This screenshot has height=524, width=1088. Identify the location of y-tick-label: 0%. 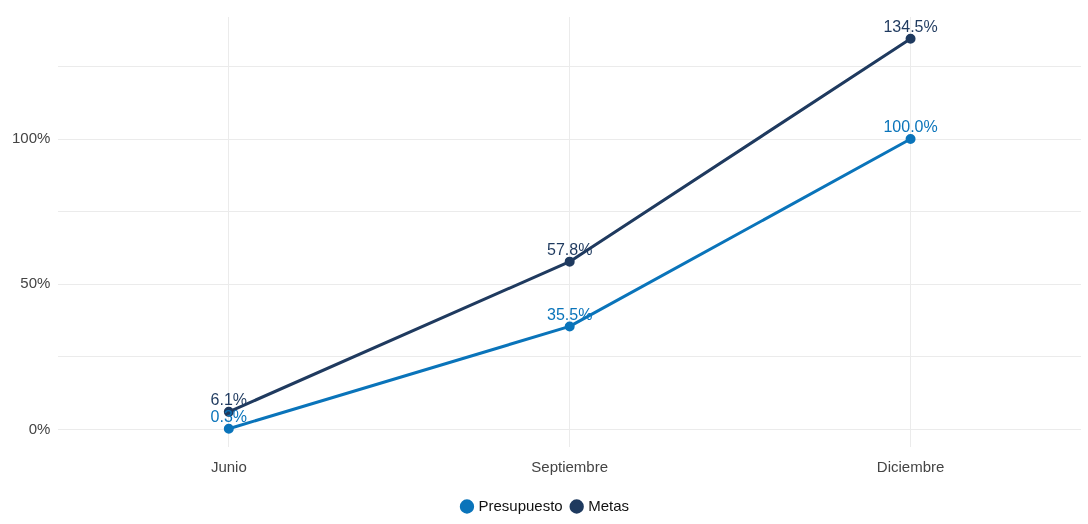
(39, 428).